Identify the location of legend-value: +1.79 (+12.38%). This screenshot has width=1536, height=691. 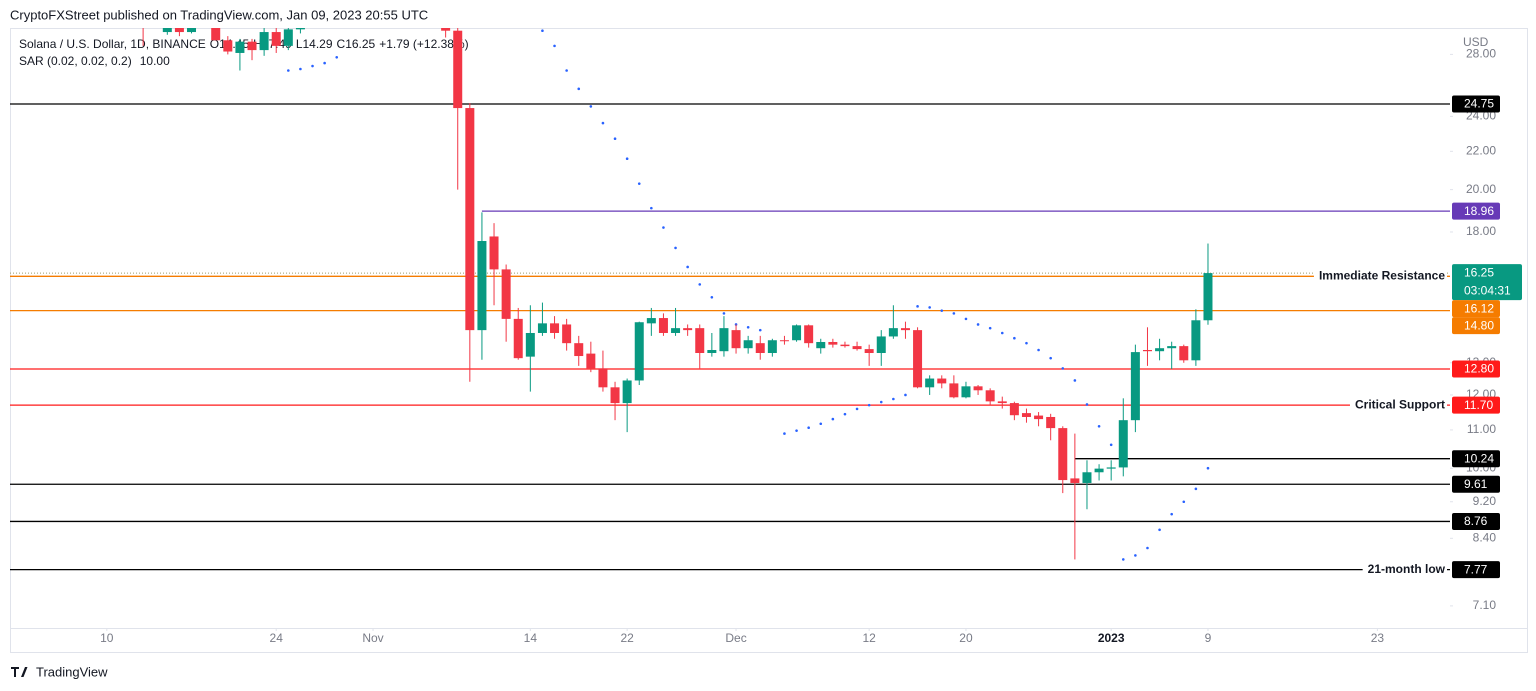
(423, 44).